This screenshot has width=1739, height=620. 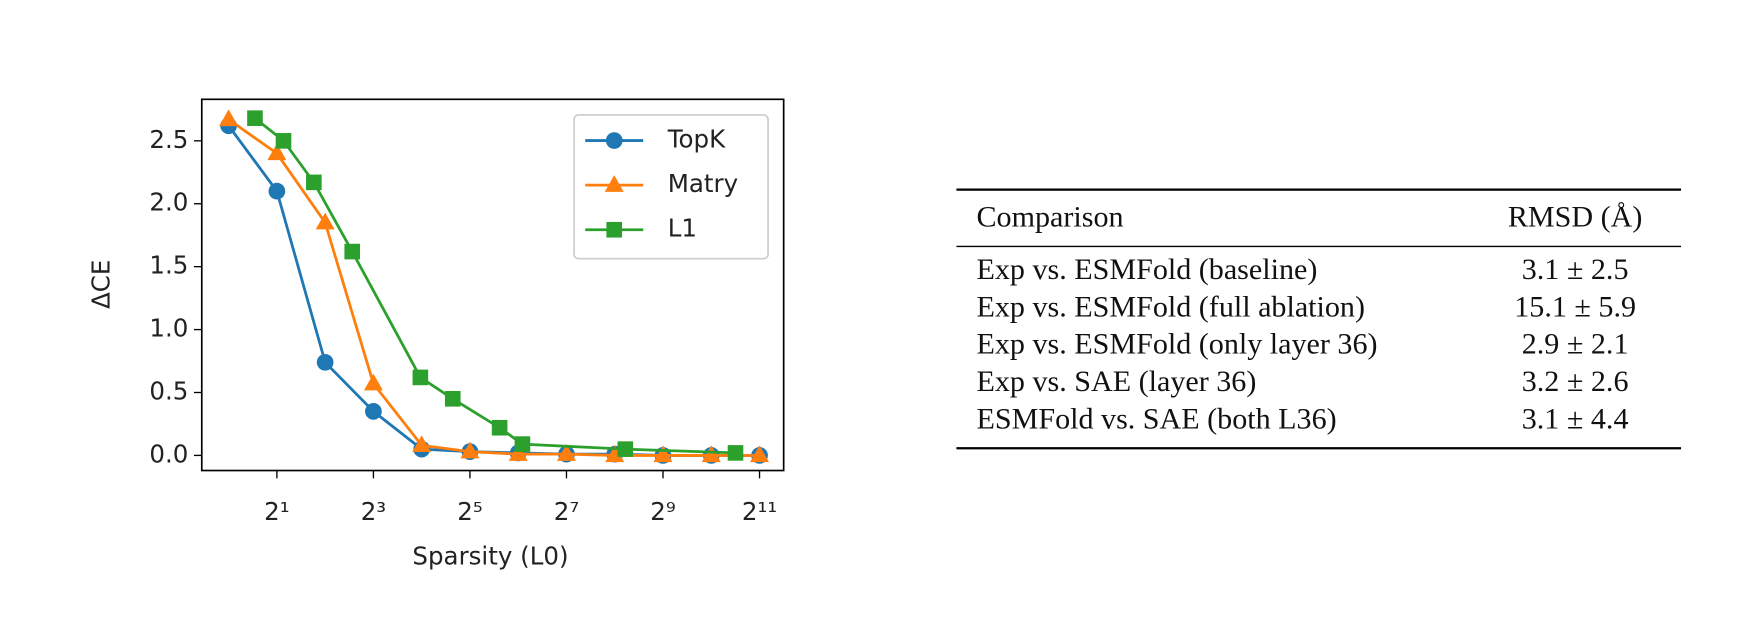 I want to click on table-cell: 3.1 ± 4.4, so click(x=1575, y=418).